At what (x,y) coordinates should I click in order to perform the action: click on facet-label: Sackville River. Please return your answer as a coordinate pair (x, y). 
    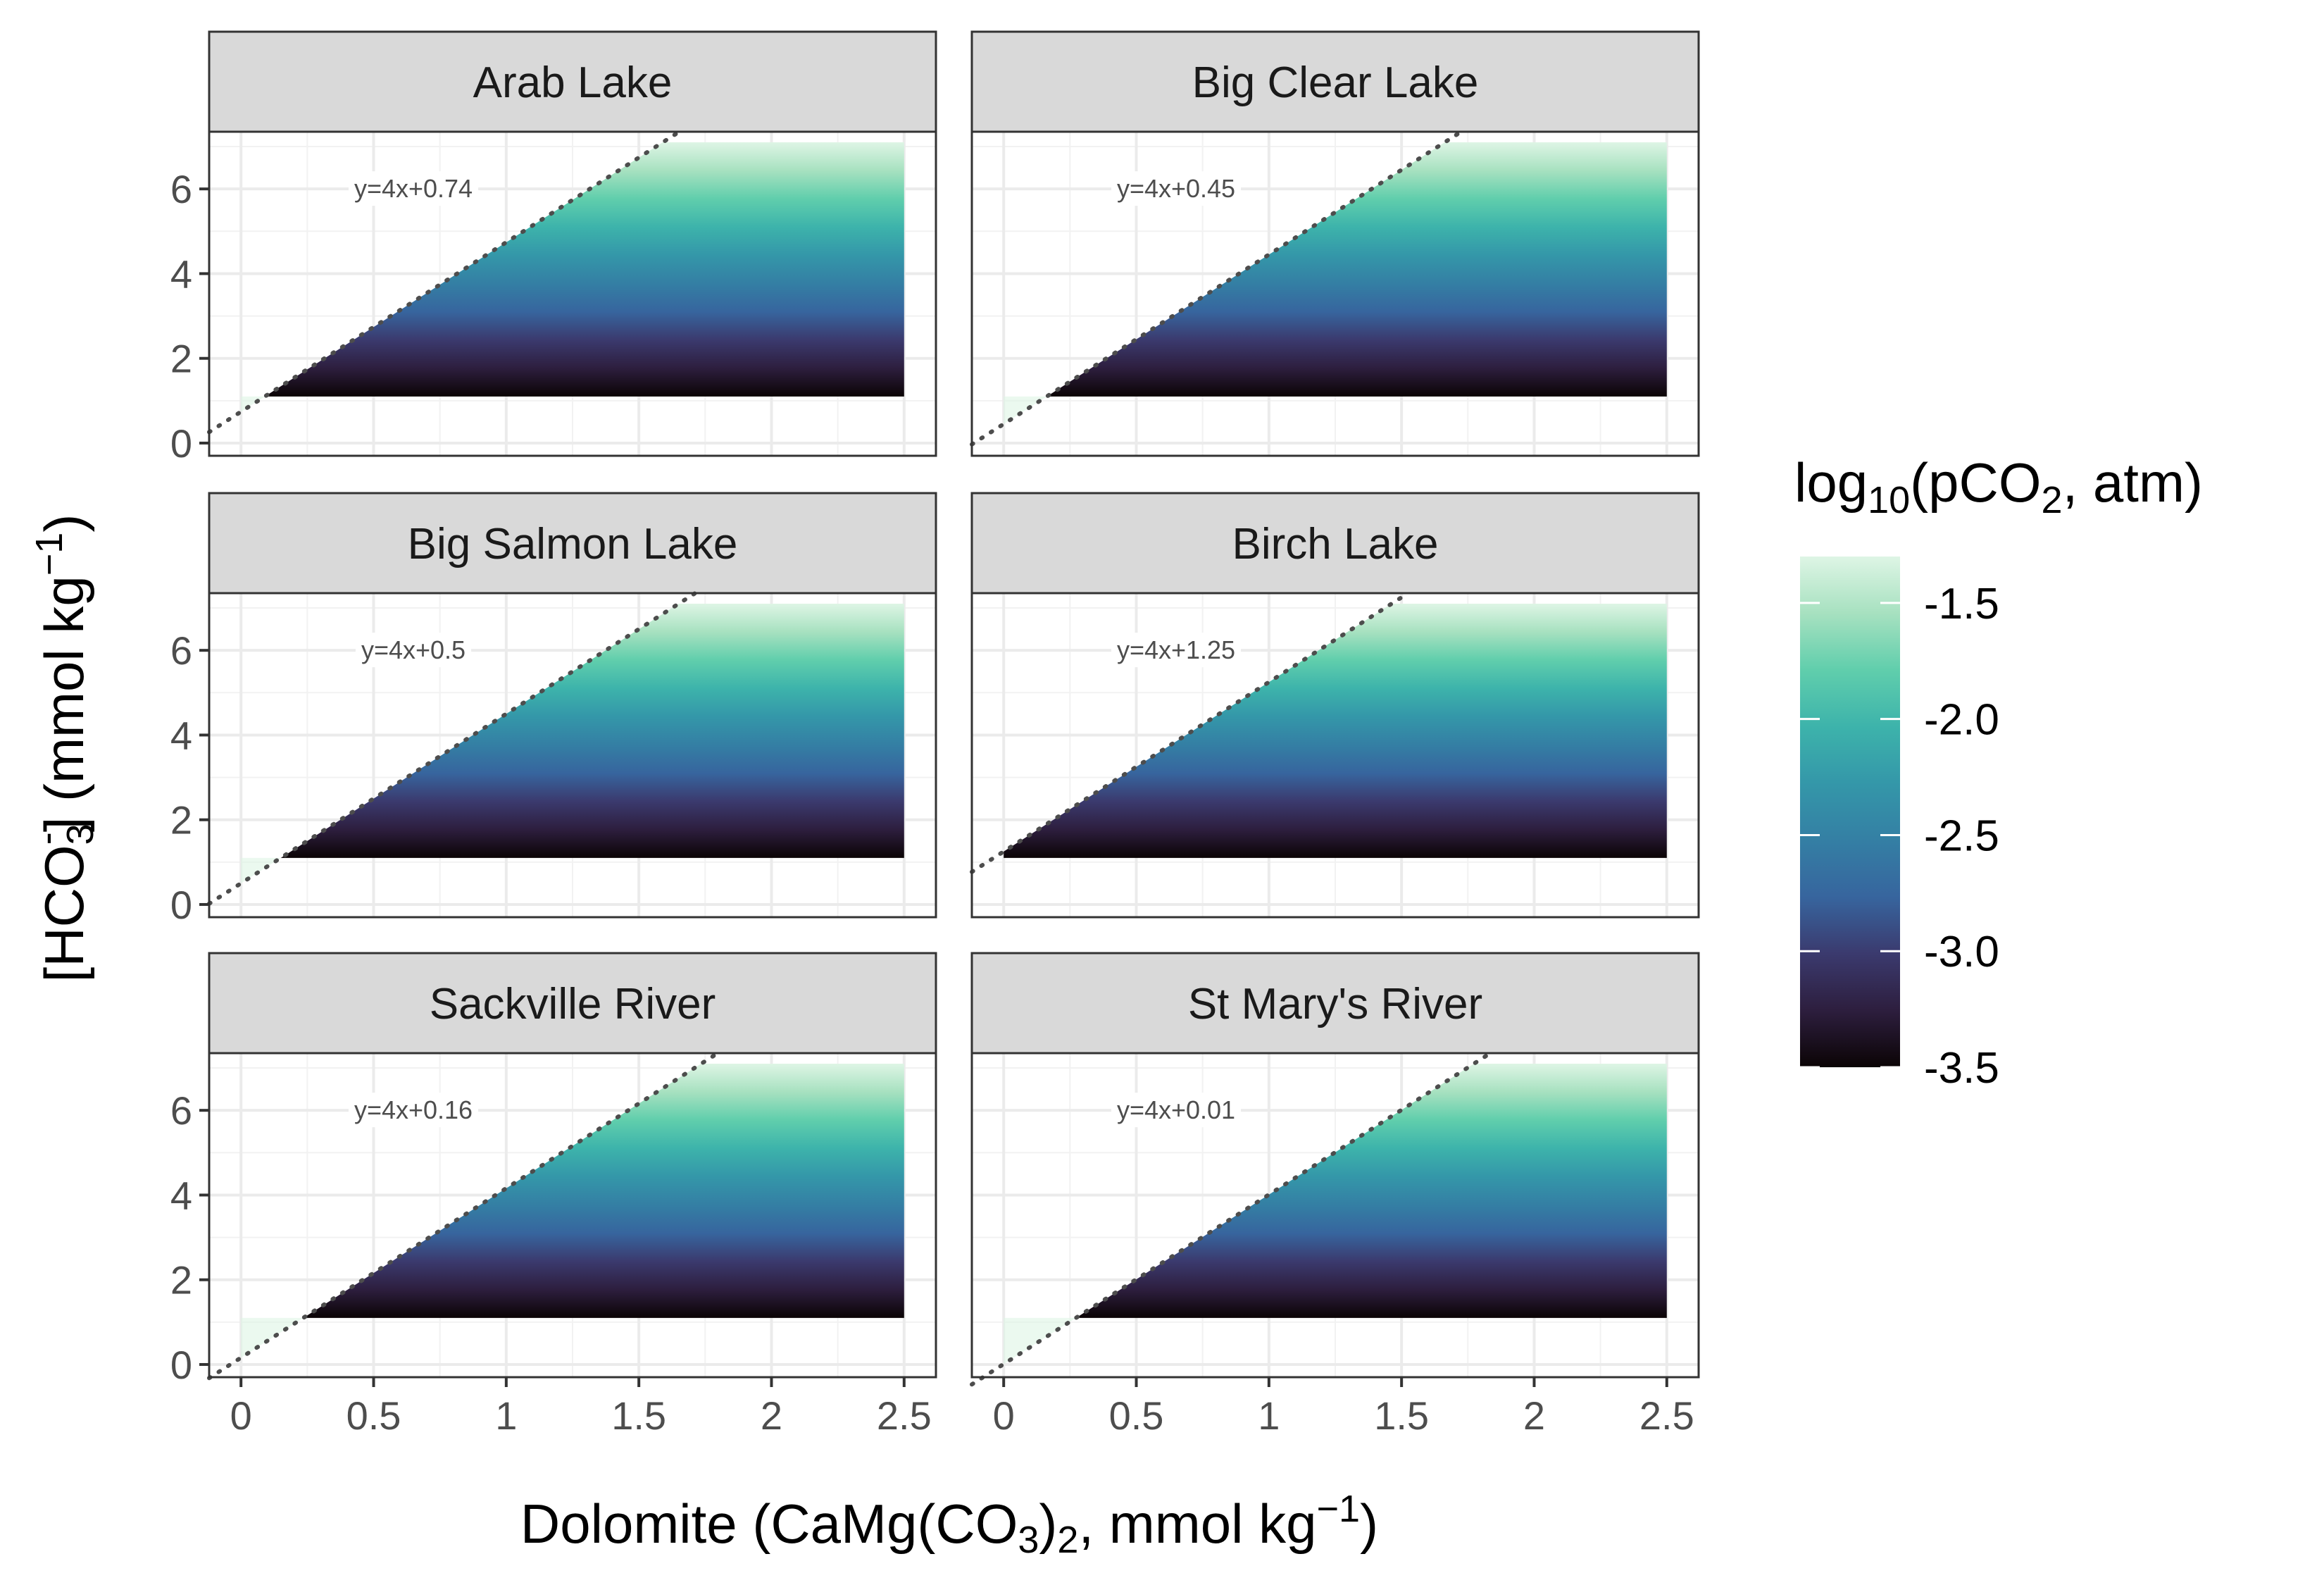
    Looking at the image, I should click on (573, 1004).